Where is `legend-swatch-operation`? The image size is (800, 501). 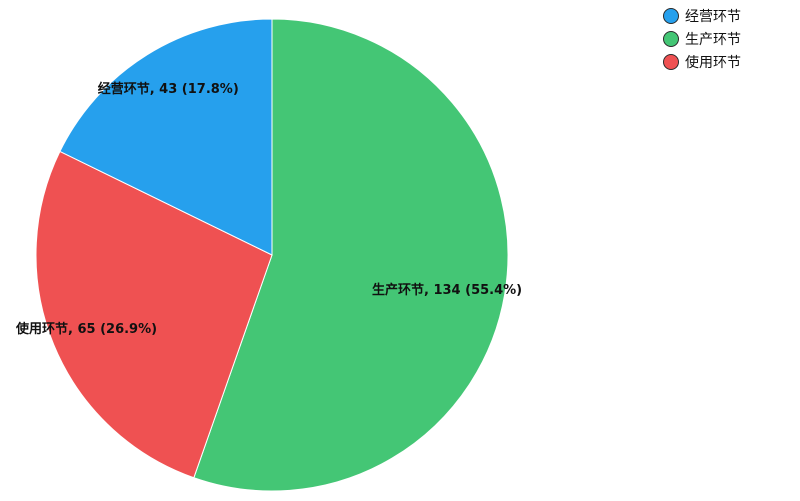
legend-swatch-operation is located at coordinates (671, 15).